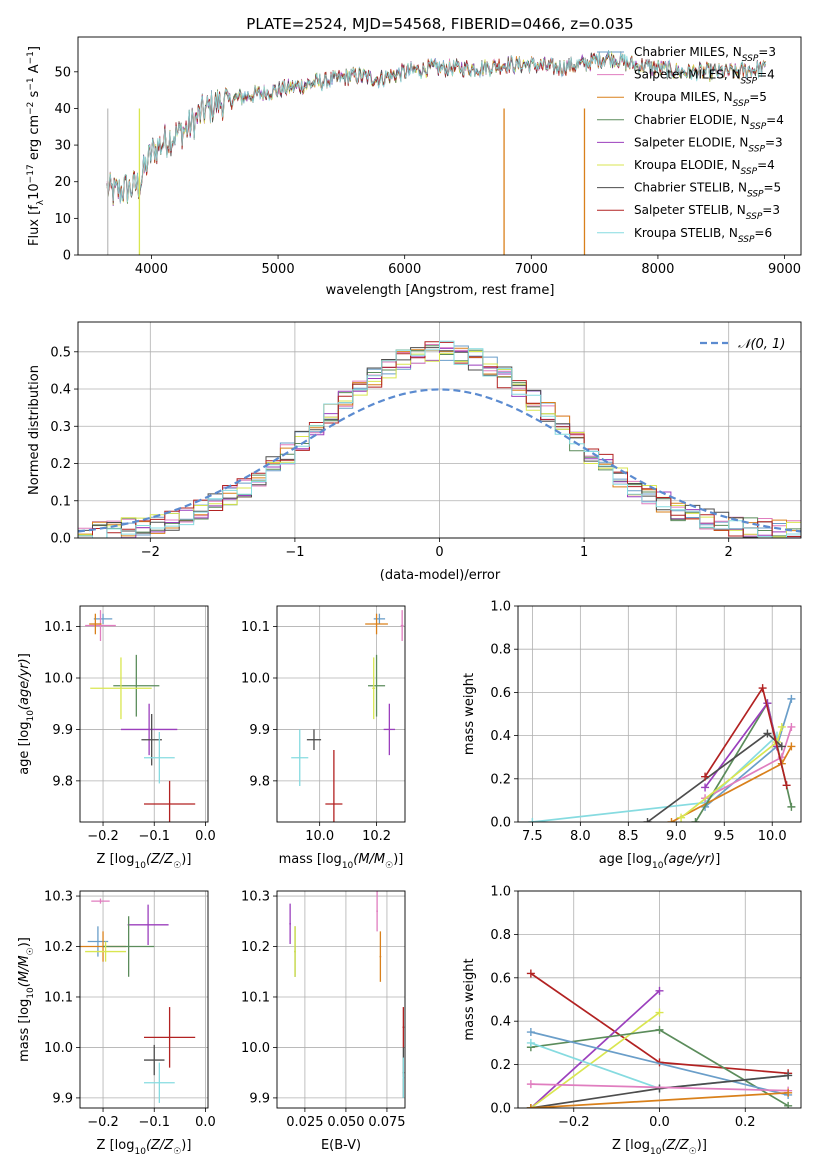 Image resolution: width=819 pixels, height=1170 pixels. What do you see at coordinates (34, 225) in the screenshot?
I see `label-part: Flux [f` at bounding box center [34, 225].